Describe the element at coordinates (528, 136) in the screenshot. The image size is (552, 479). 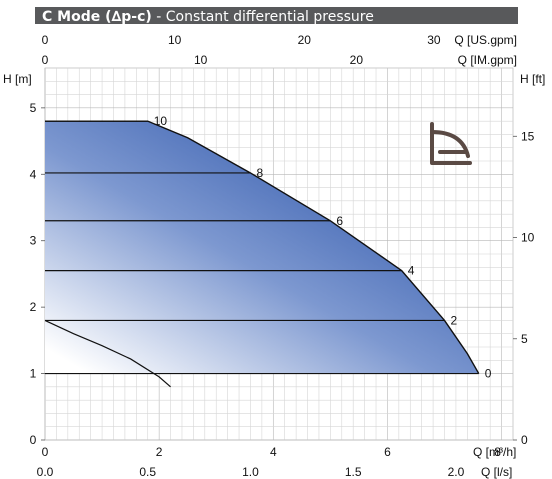
I see `y-right-tick-label: 15` at that location.